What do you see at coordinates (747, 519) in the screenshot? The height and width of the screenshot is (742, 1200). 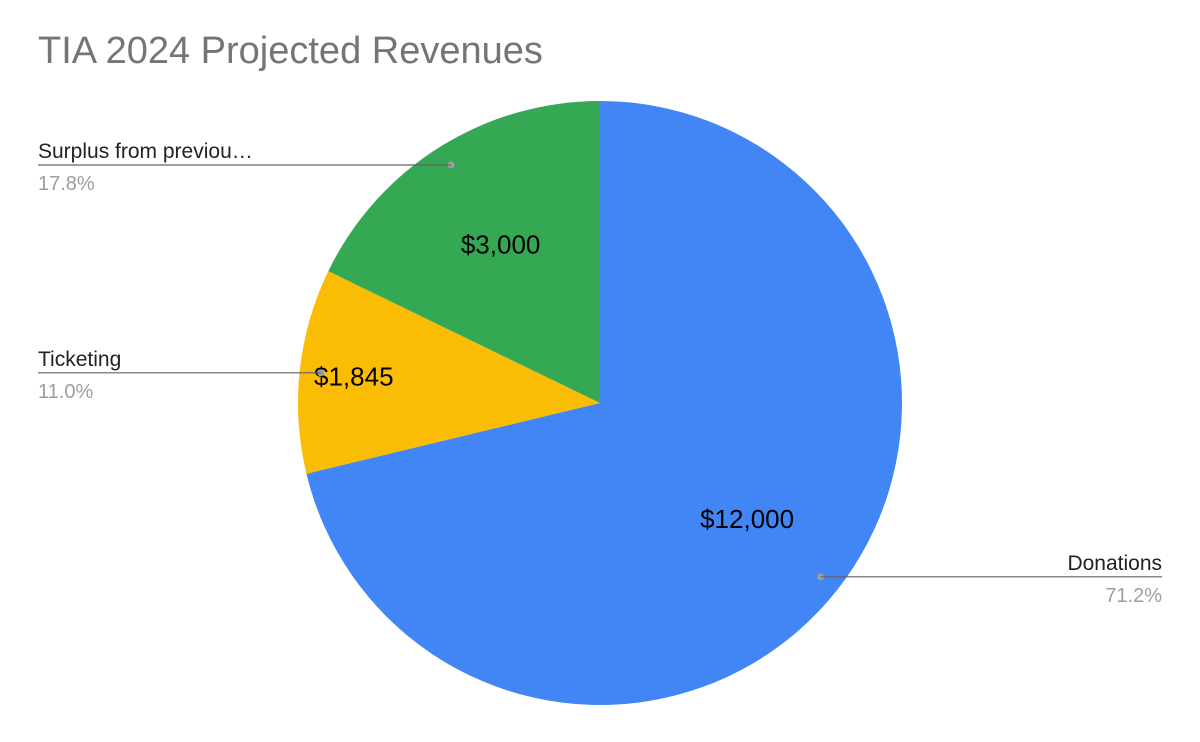 I see `slice-value-label: $12,000` at bounding box center [747, 519].